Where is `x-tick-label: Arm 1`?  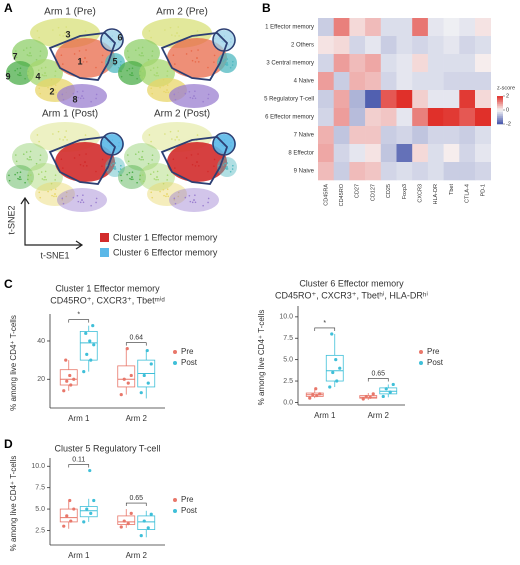
x-tick-label: Arm 1 is located at coordinates (79, 418).